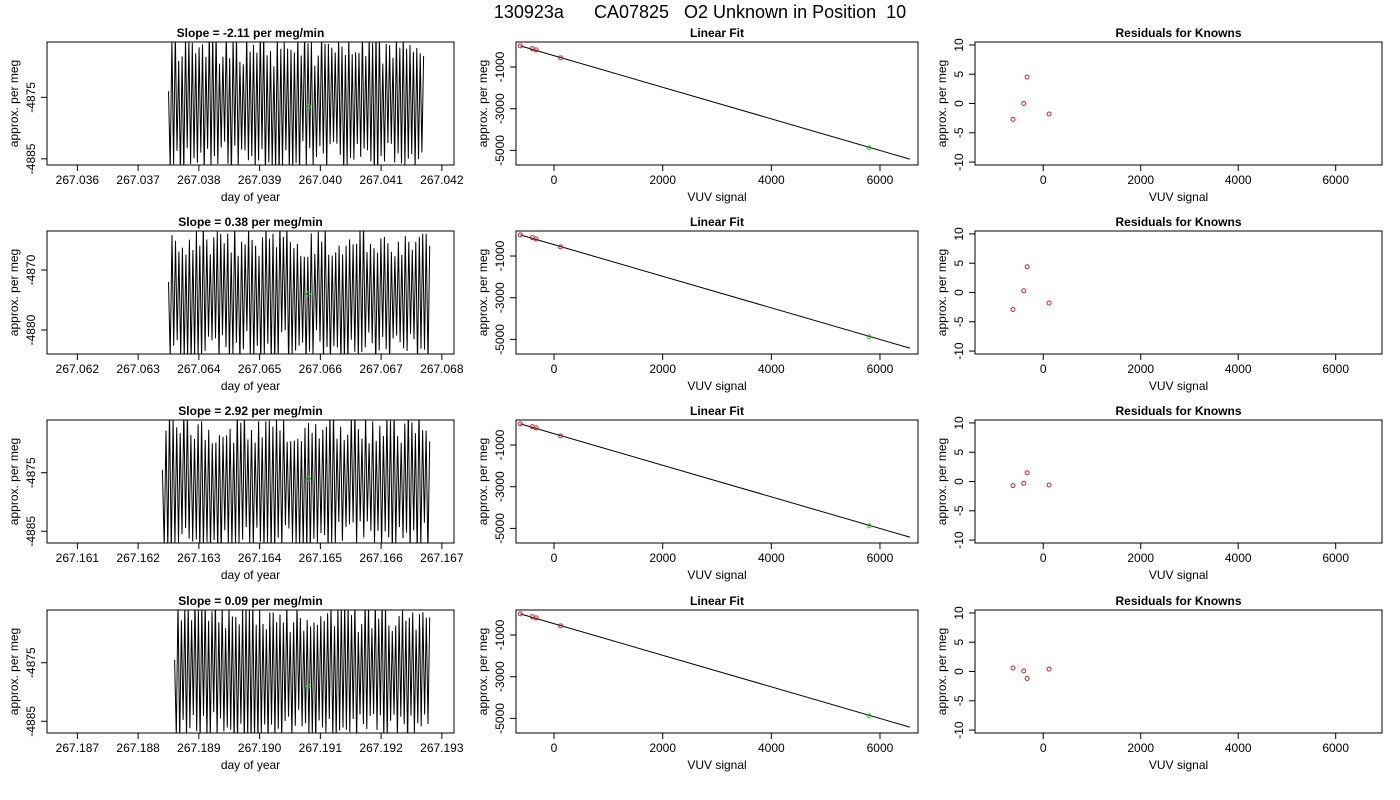 The image size is (1400, 800). I want to click on x-axis-label: day of year, so click(250, 765).